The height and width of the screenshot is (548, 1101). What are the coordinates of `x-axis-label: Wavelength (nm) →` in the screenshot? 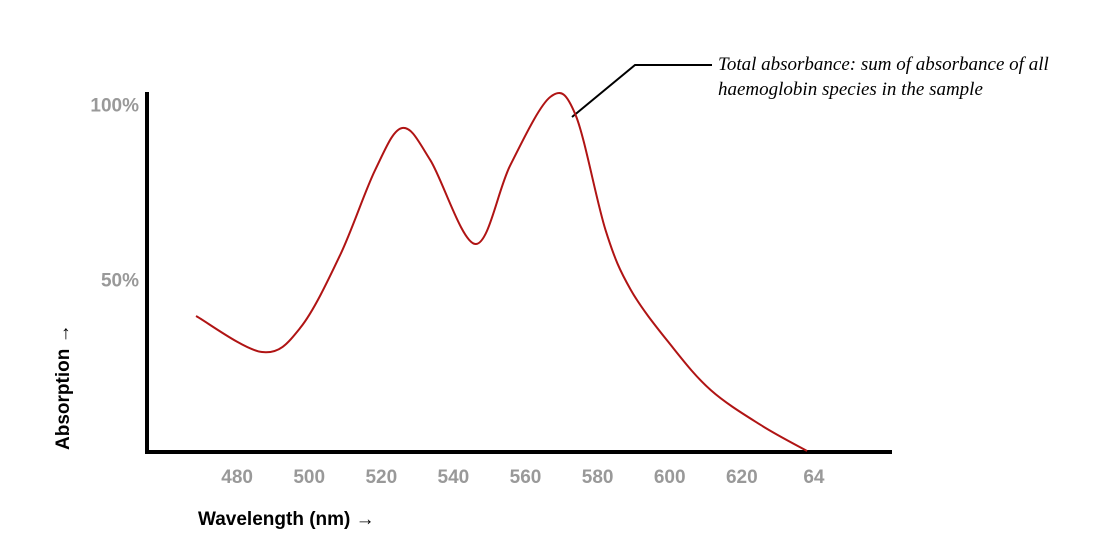 It's located at (286, 519).